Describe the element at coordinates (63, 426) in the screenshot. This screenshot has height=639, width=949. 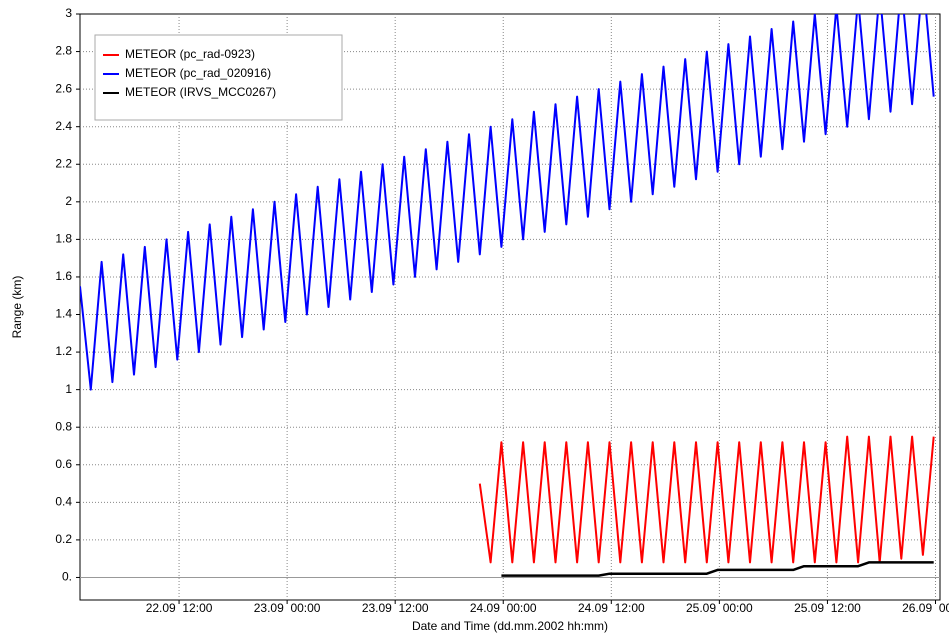
I see `y-tick-label: 0.8` at that location.